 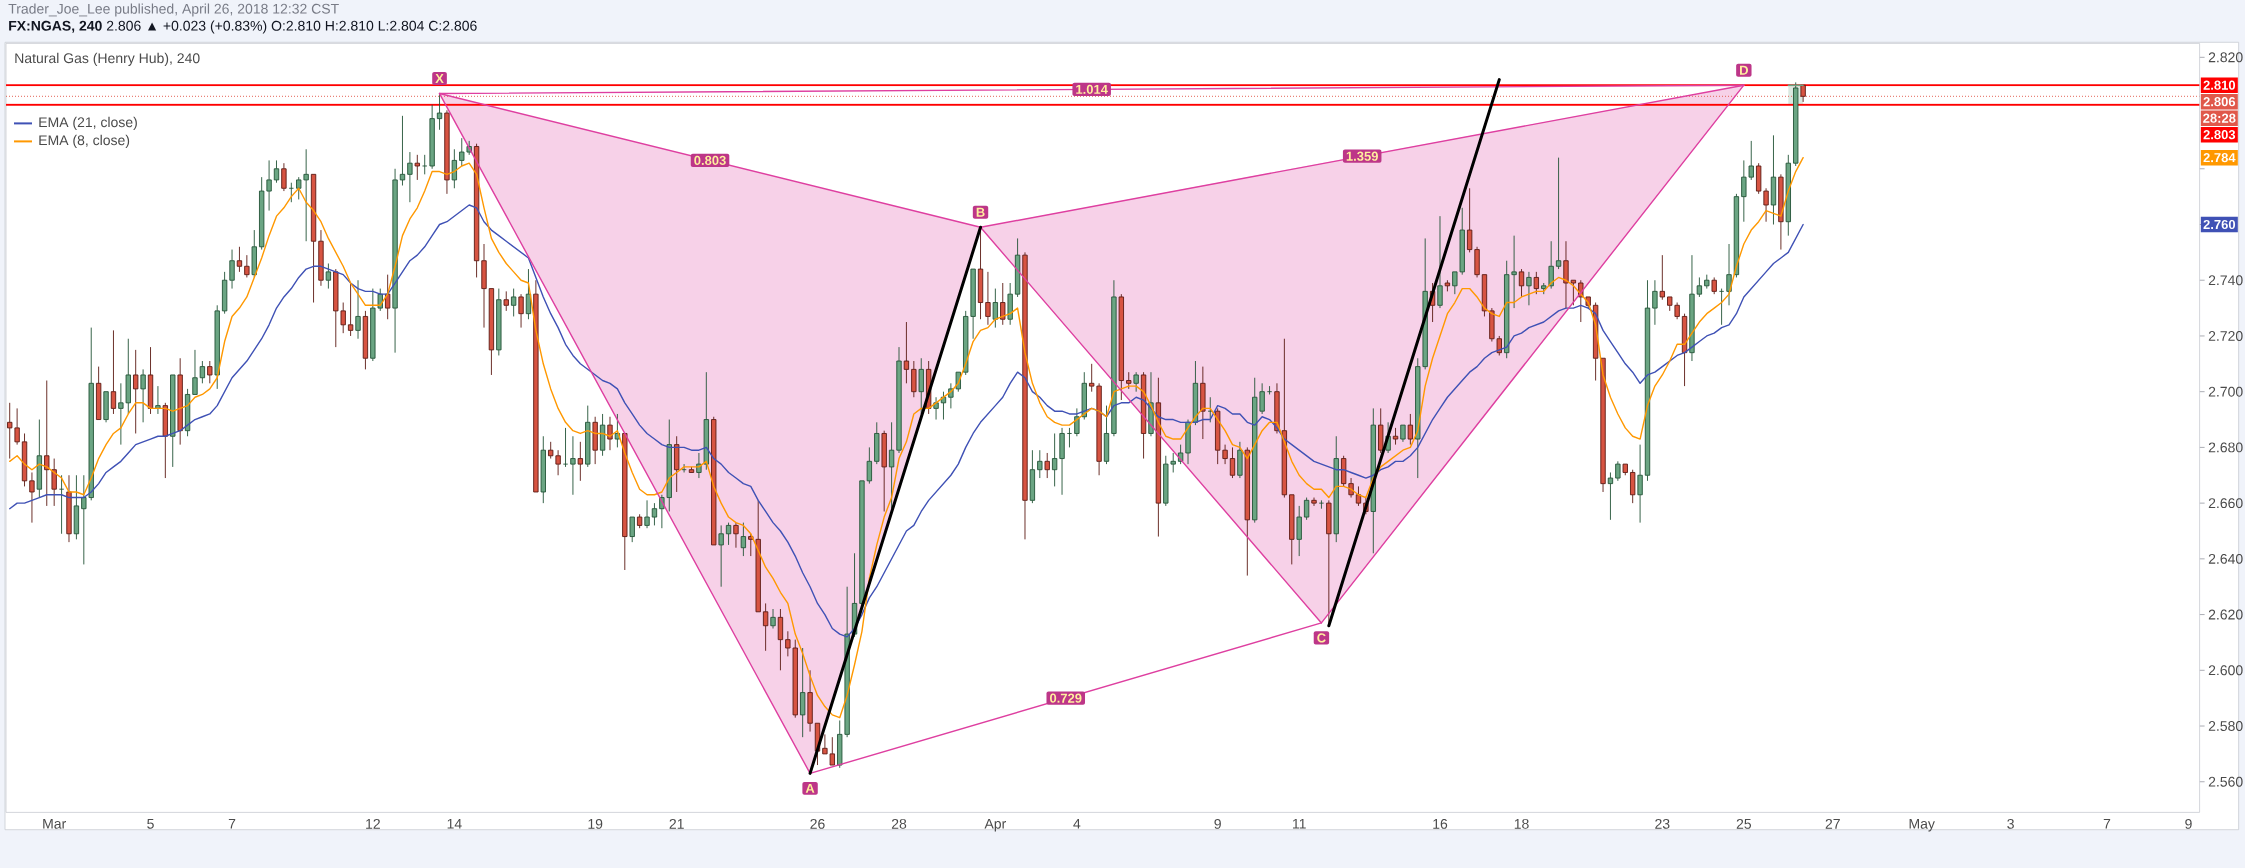 What do you see at coordinates (150, 823) in the screenshot?
I see `x-tick-label: 5` at bounding box center [150, 823].